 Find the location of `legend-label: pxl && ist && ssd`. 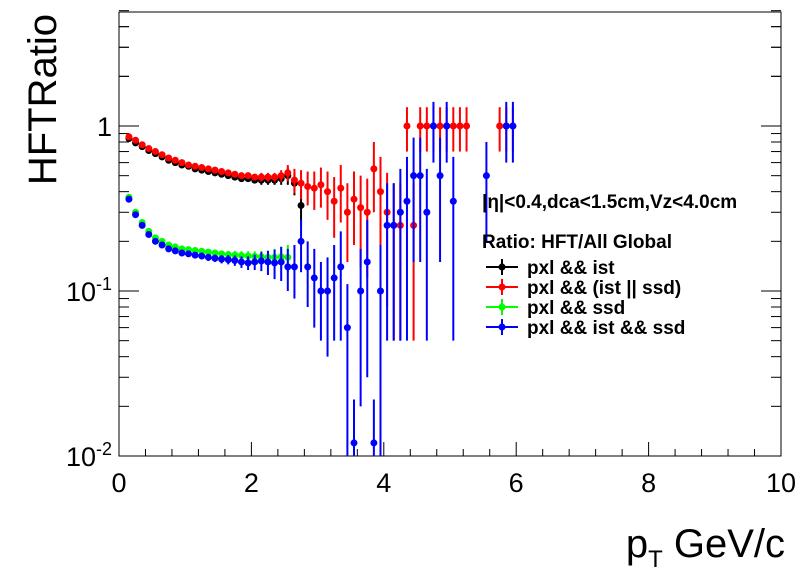

legend-label: pxl && ist && ssd is located at coordinates (606, 328).